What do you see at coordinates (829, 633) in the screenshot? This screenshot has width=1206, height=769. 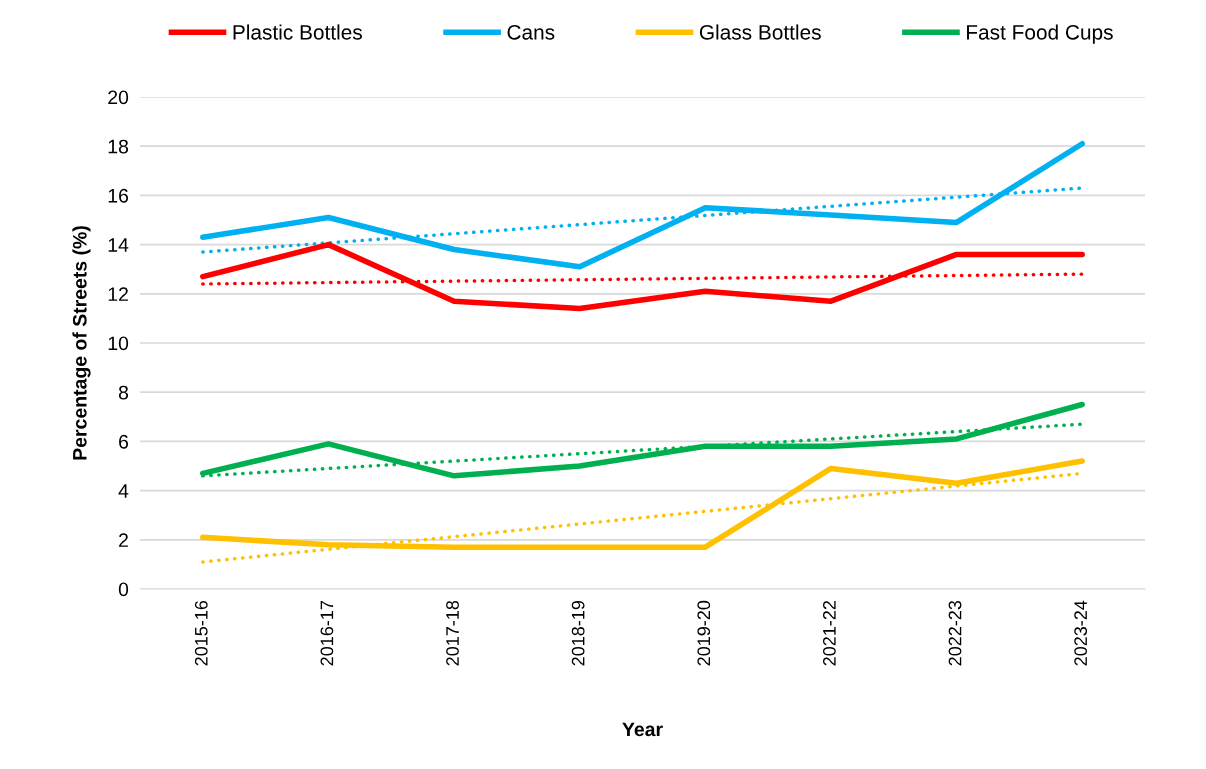 I see `x-tick-label: 2021-22` at bounding box center [829, 633].